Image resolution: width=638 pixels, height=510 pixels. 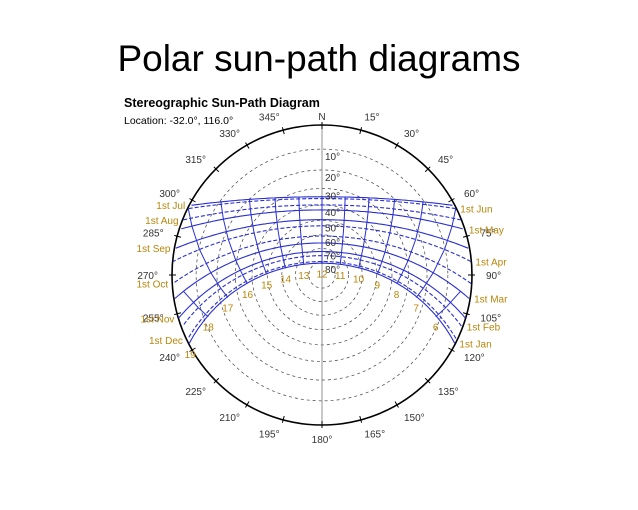 I want to click on azimuth-label-135: 135°, so click(x=448, y=392).